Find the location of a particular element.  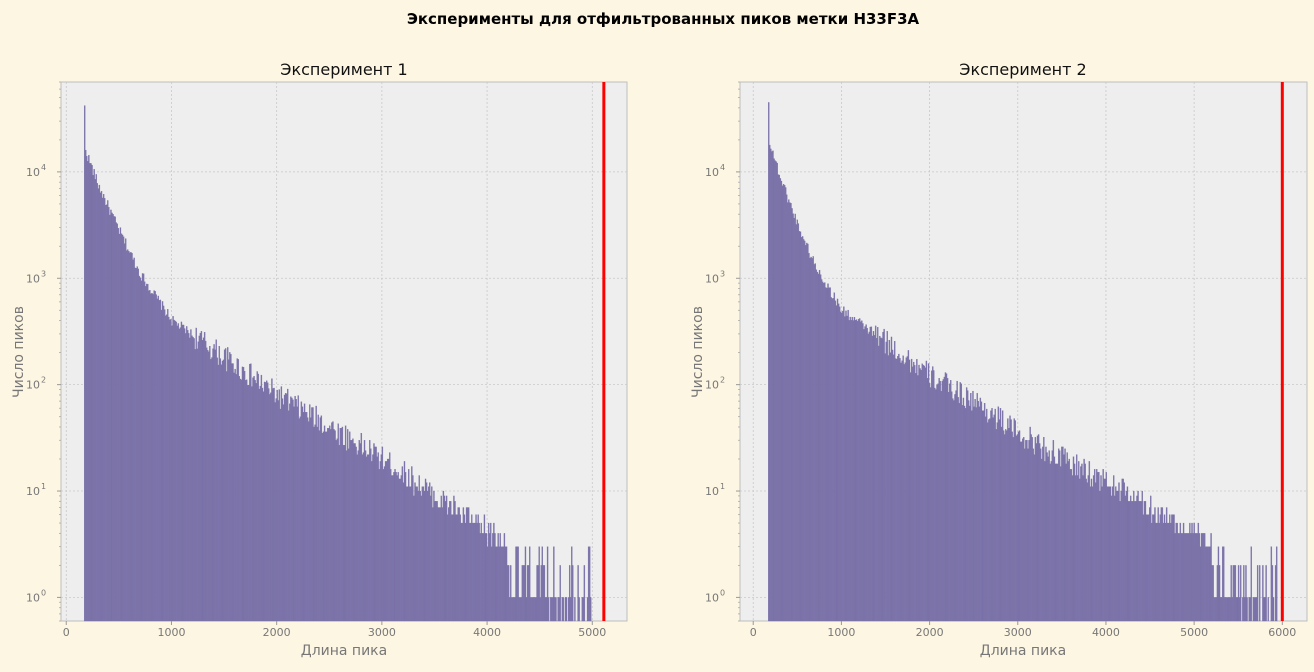

x-tick-label: 5000 is located at coordinates (1194, 632).